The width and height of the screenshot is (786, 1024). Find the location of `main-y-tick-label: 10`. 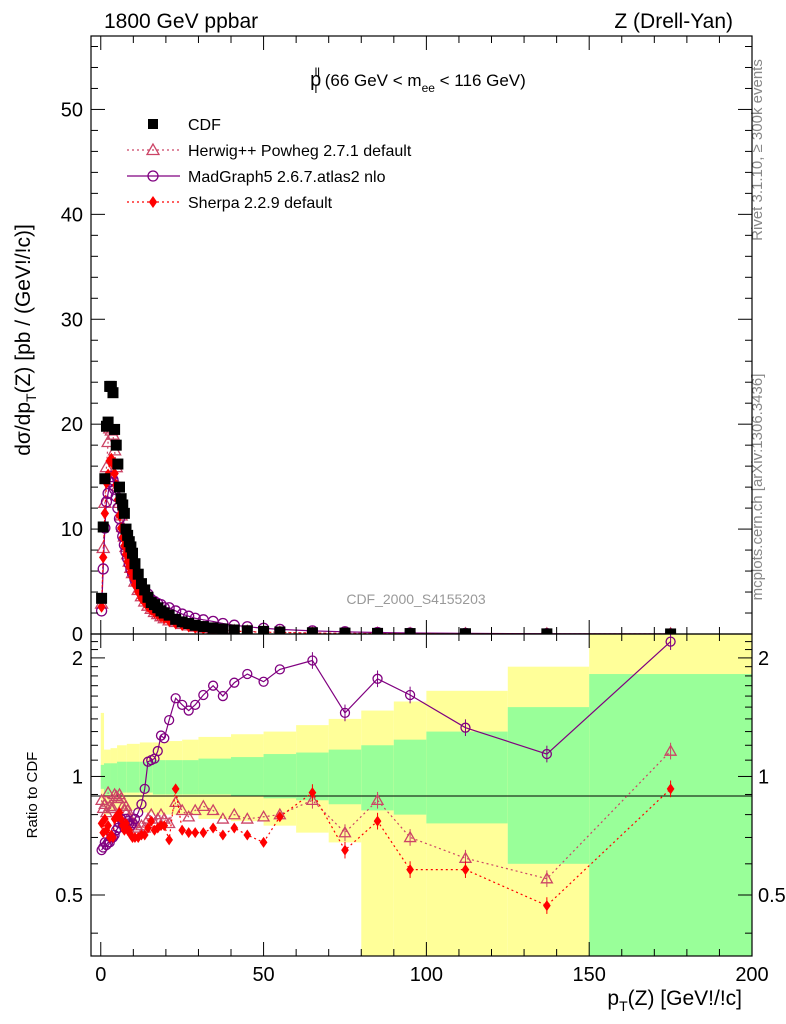

main-y-tick-label: 10 is located at coordinates (72, 530).